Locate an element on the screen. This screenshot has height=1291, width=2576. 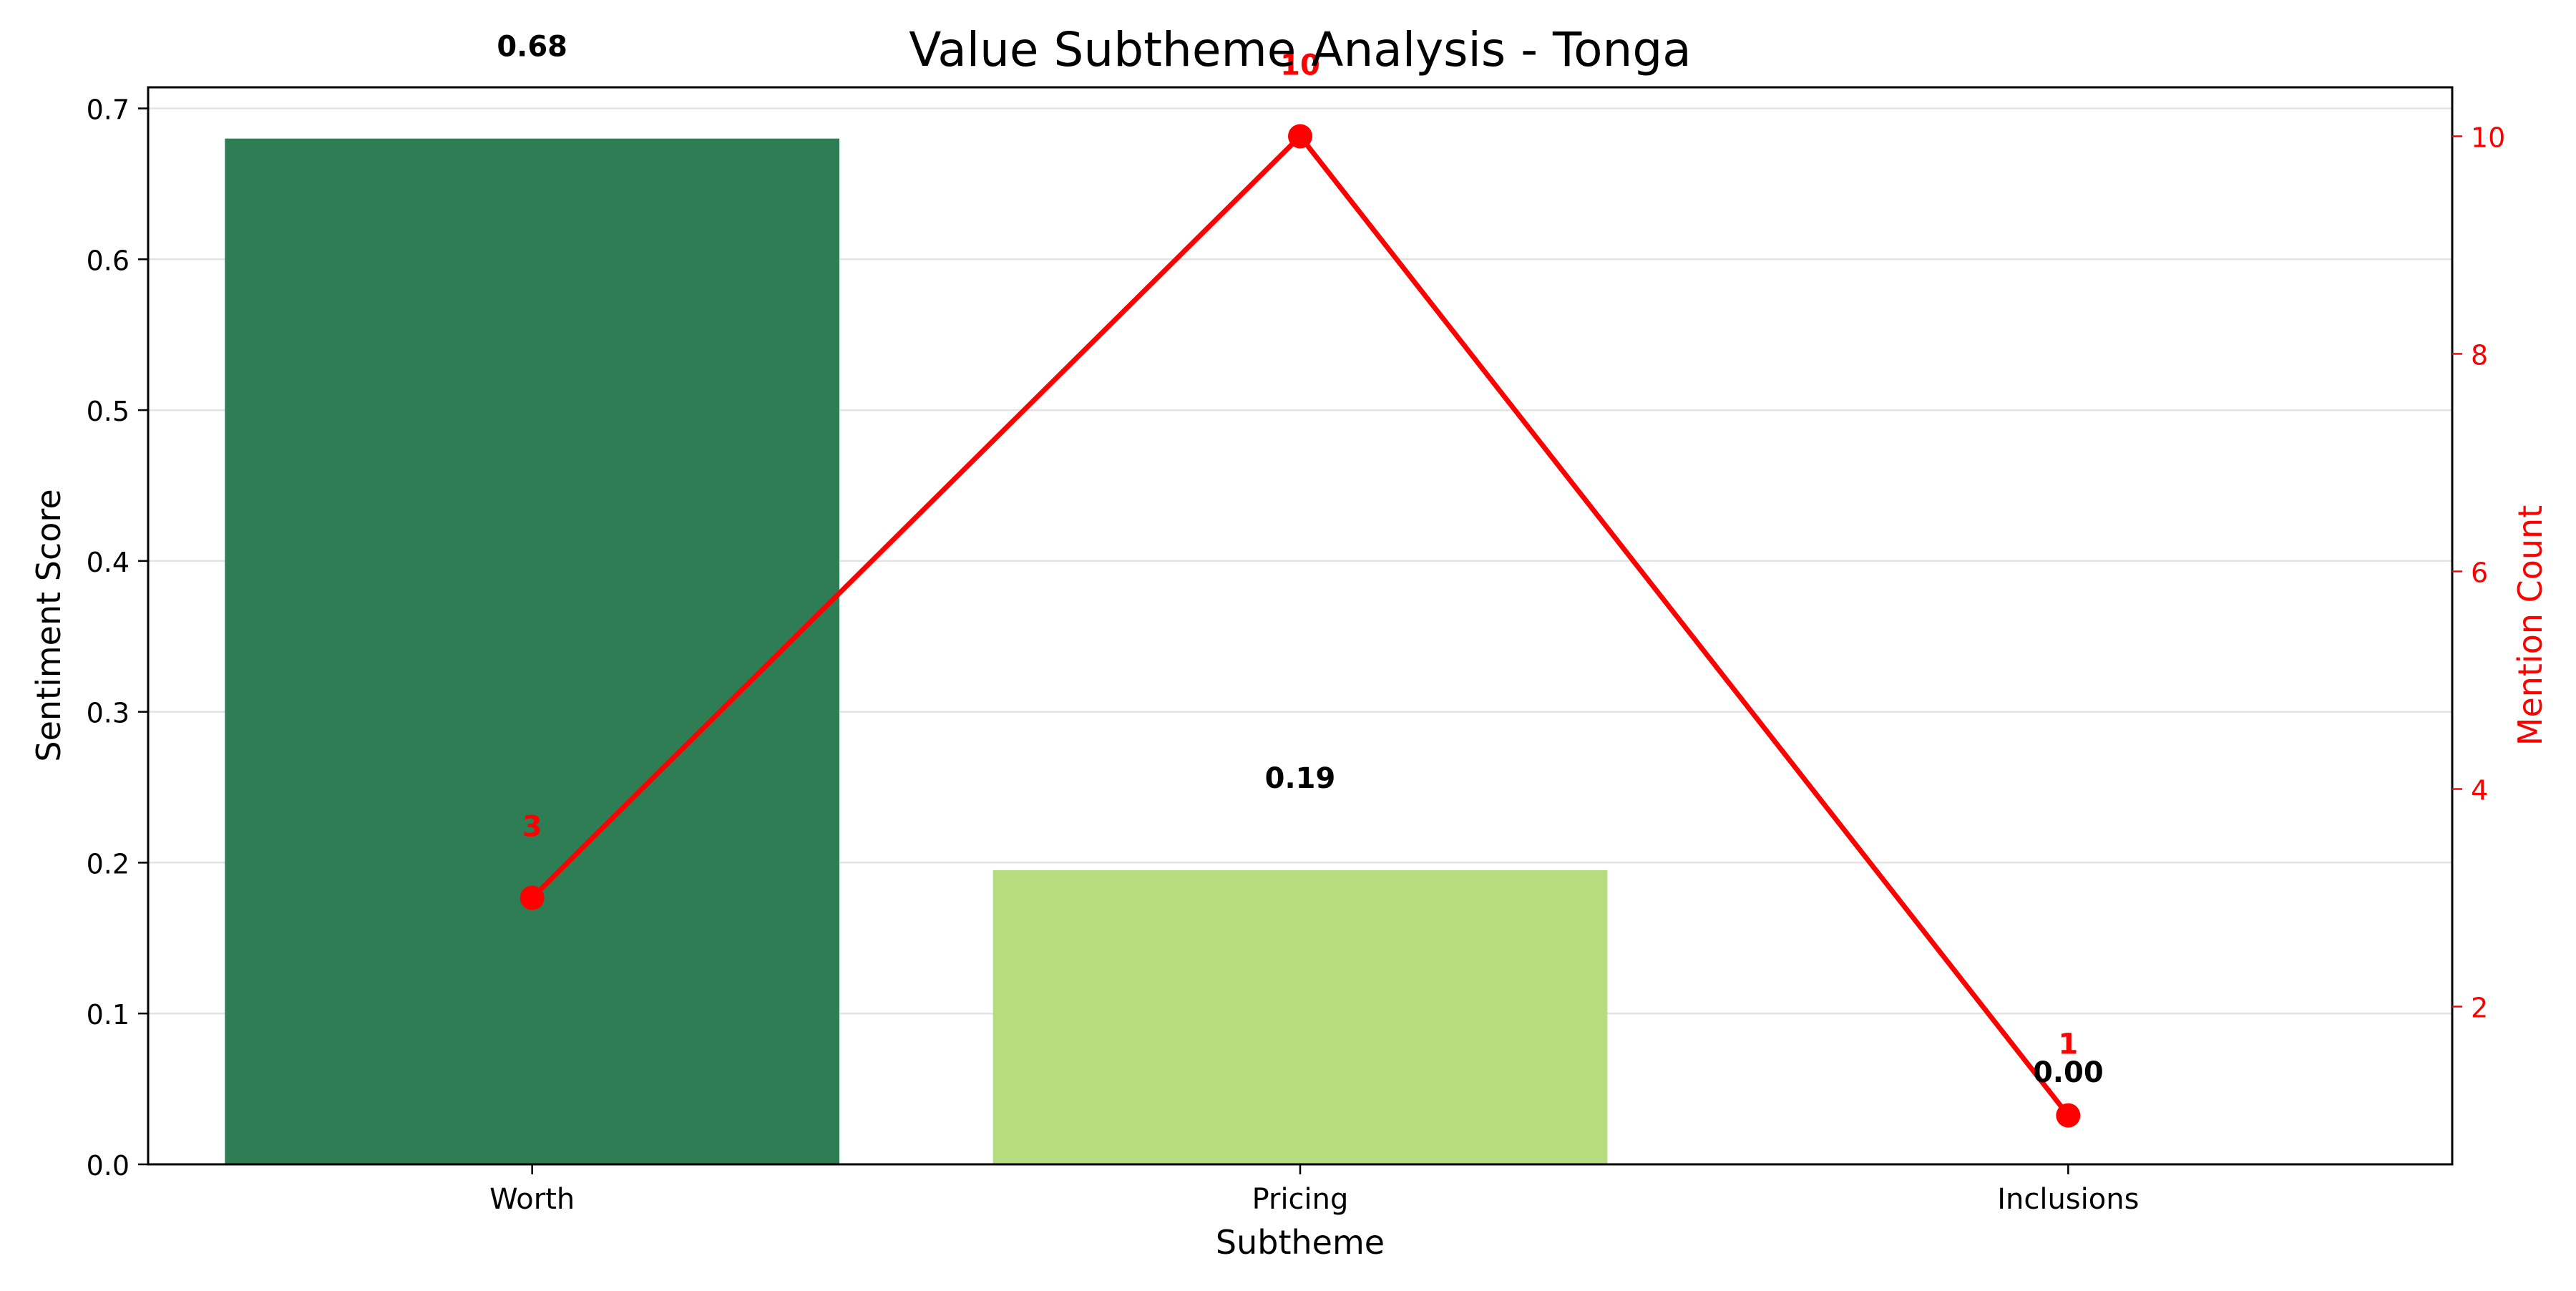
y2-tick-label: 6 is located at coordinates (2479, 572).